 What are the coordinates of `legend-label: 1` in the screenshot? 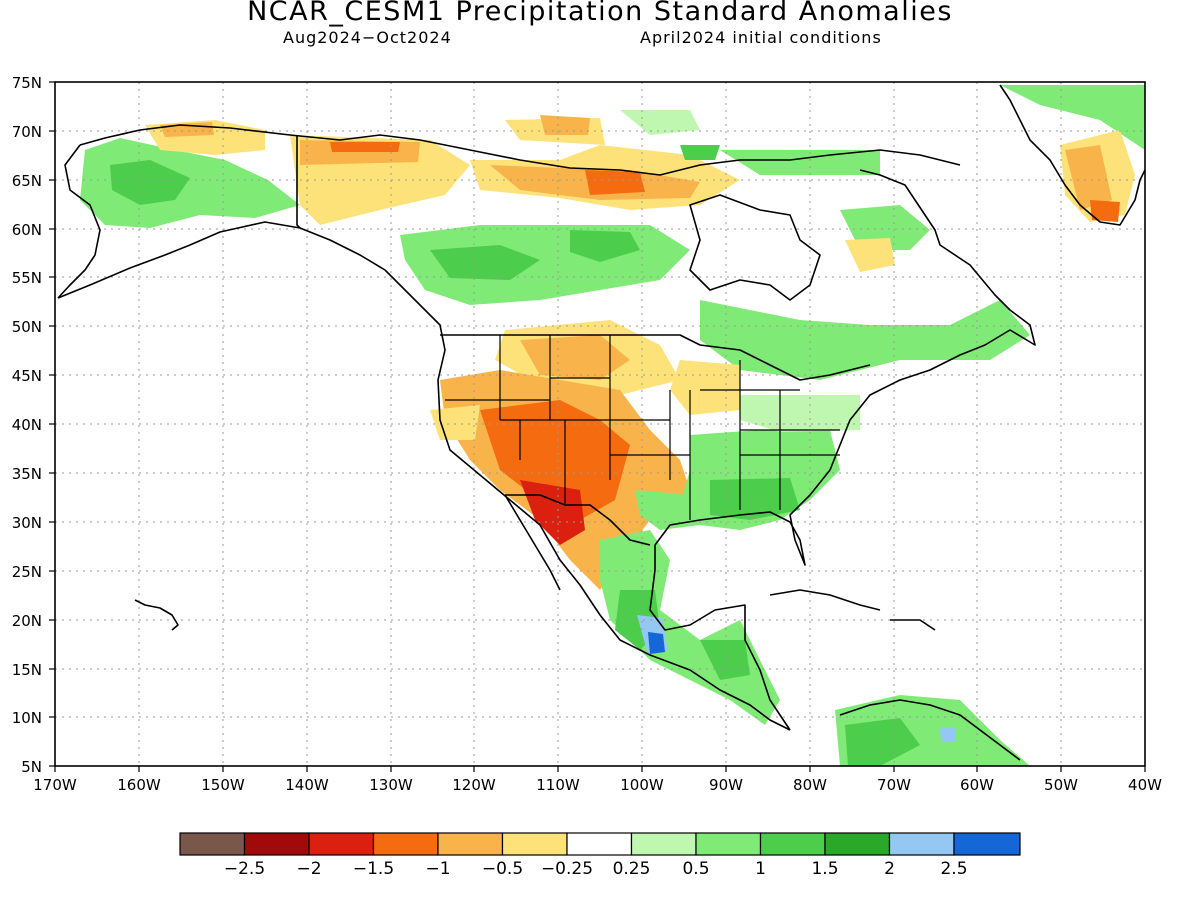 It's located at (760, 869).